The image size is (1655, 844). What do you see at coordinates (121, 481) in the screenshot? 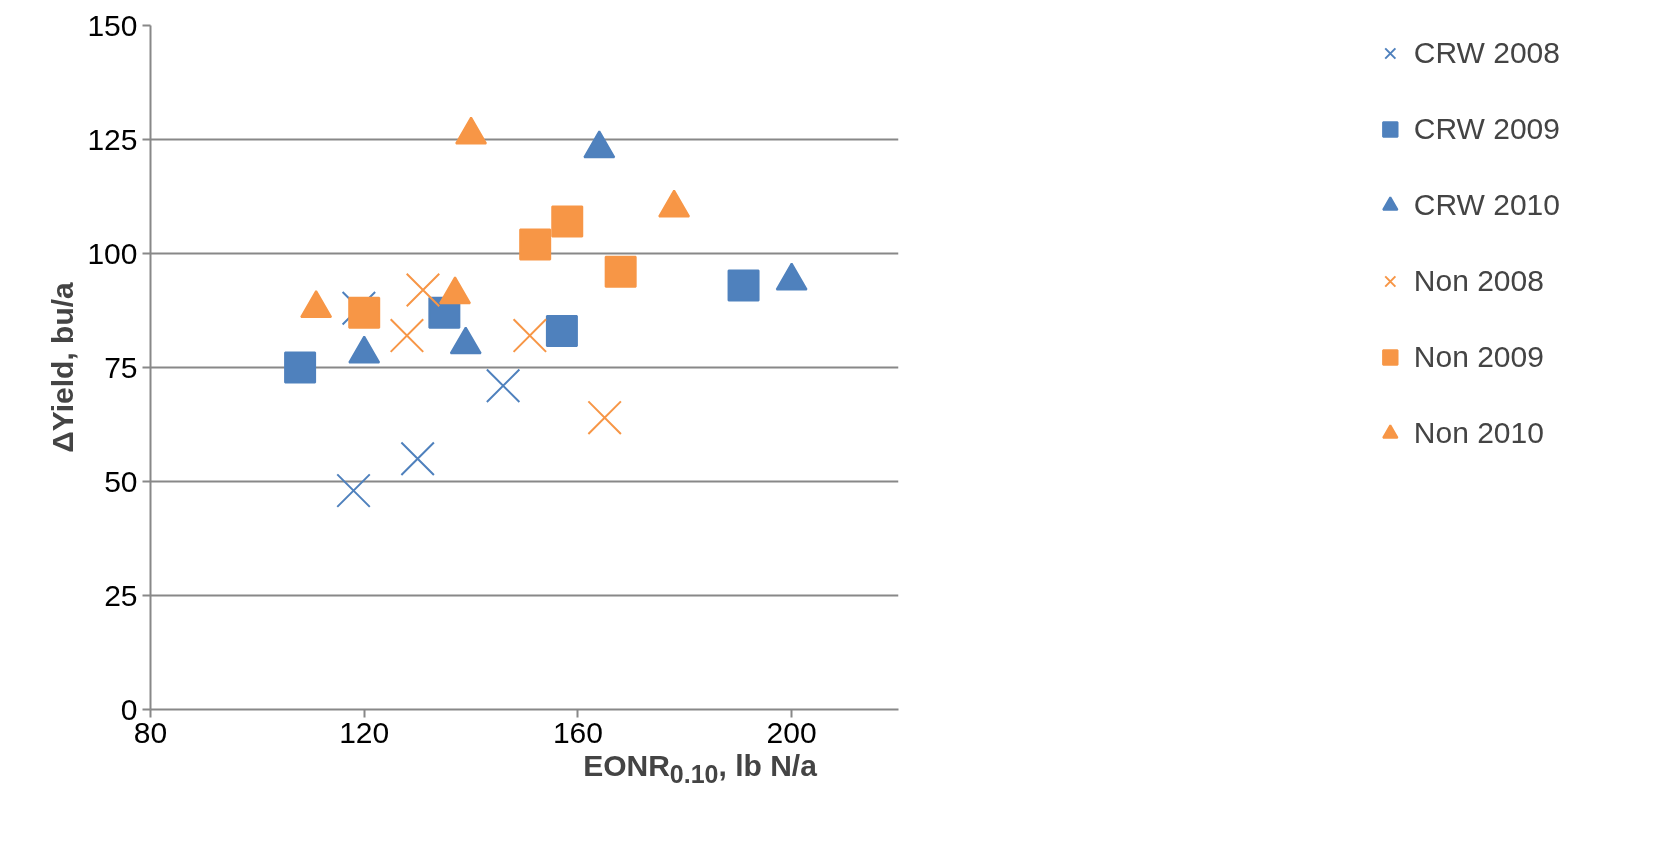
I see `y-tick-label: 50` at bounding box center [121, 481].